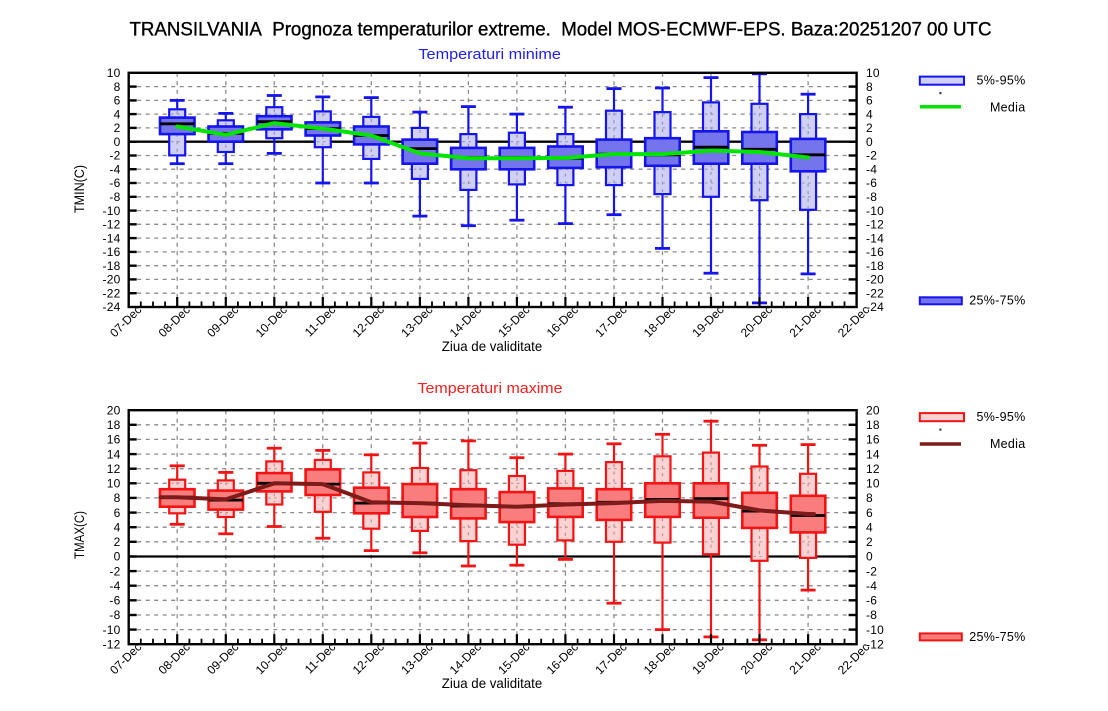  Describe the element at coordinates (489, 54) in the screenshot. I see `svg-text: Temperaturi minime` at that location.